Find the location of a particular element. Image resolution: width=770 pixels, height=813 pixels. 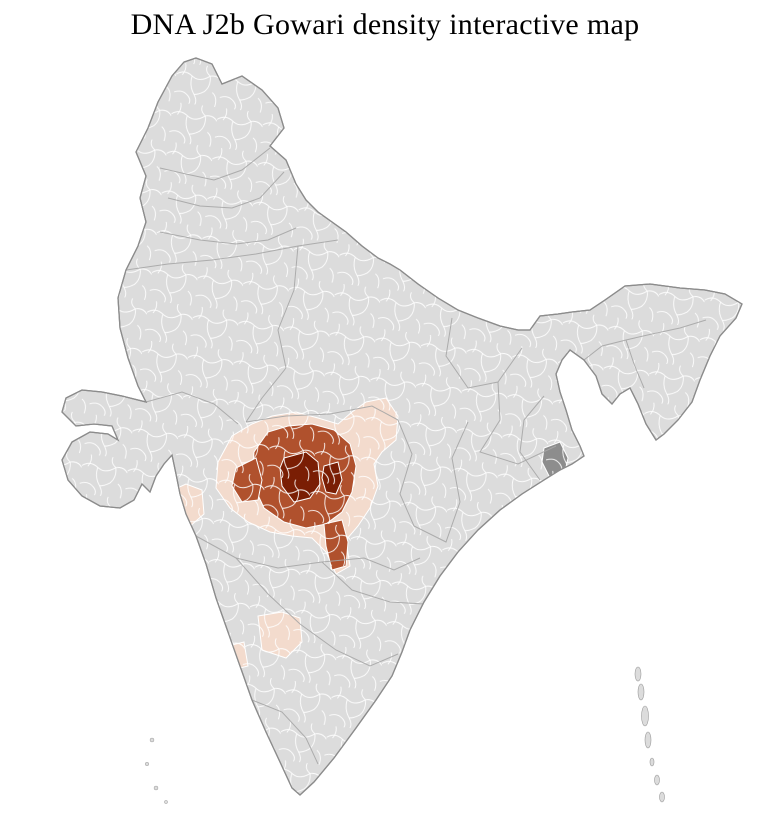

region-low-south-small is located at coordinates (238, 656).